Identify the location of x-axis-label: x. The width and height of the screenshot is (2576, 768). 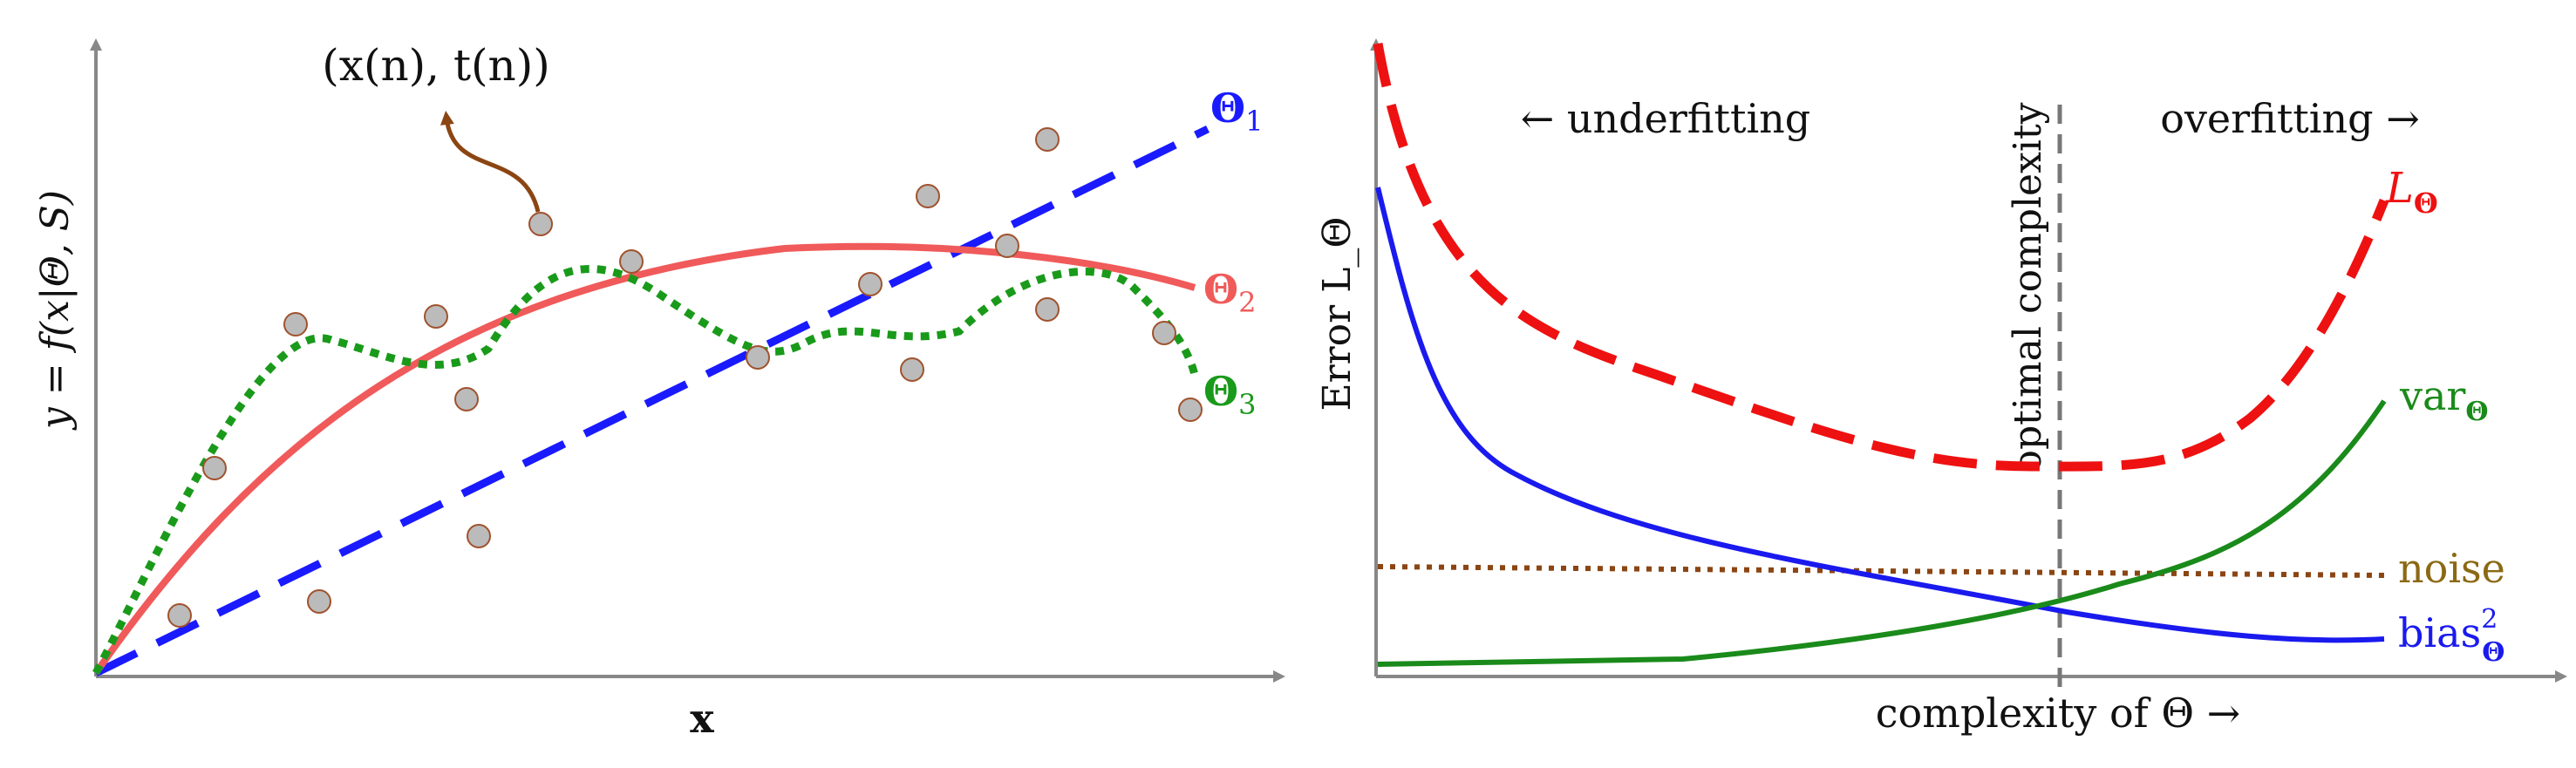
(702, 718).